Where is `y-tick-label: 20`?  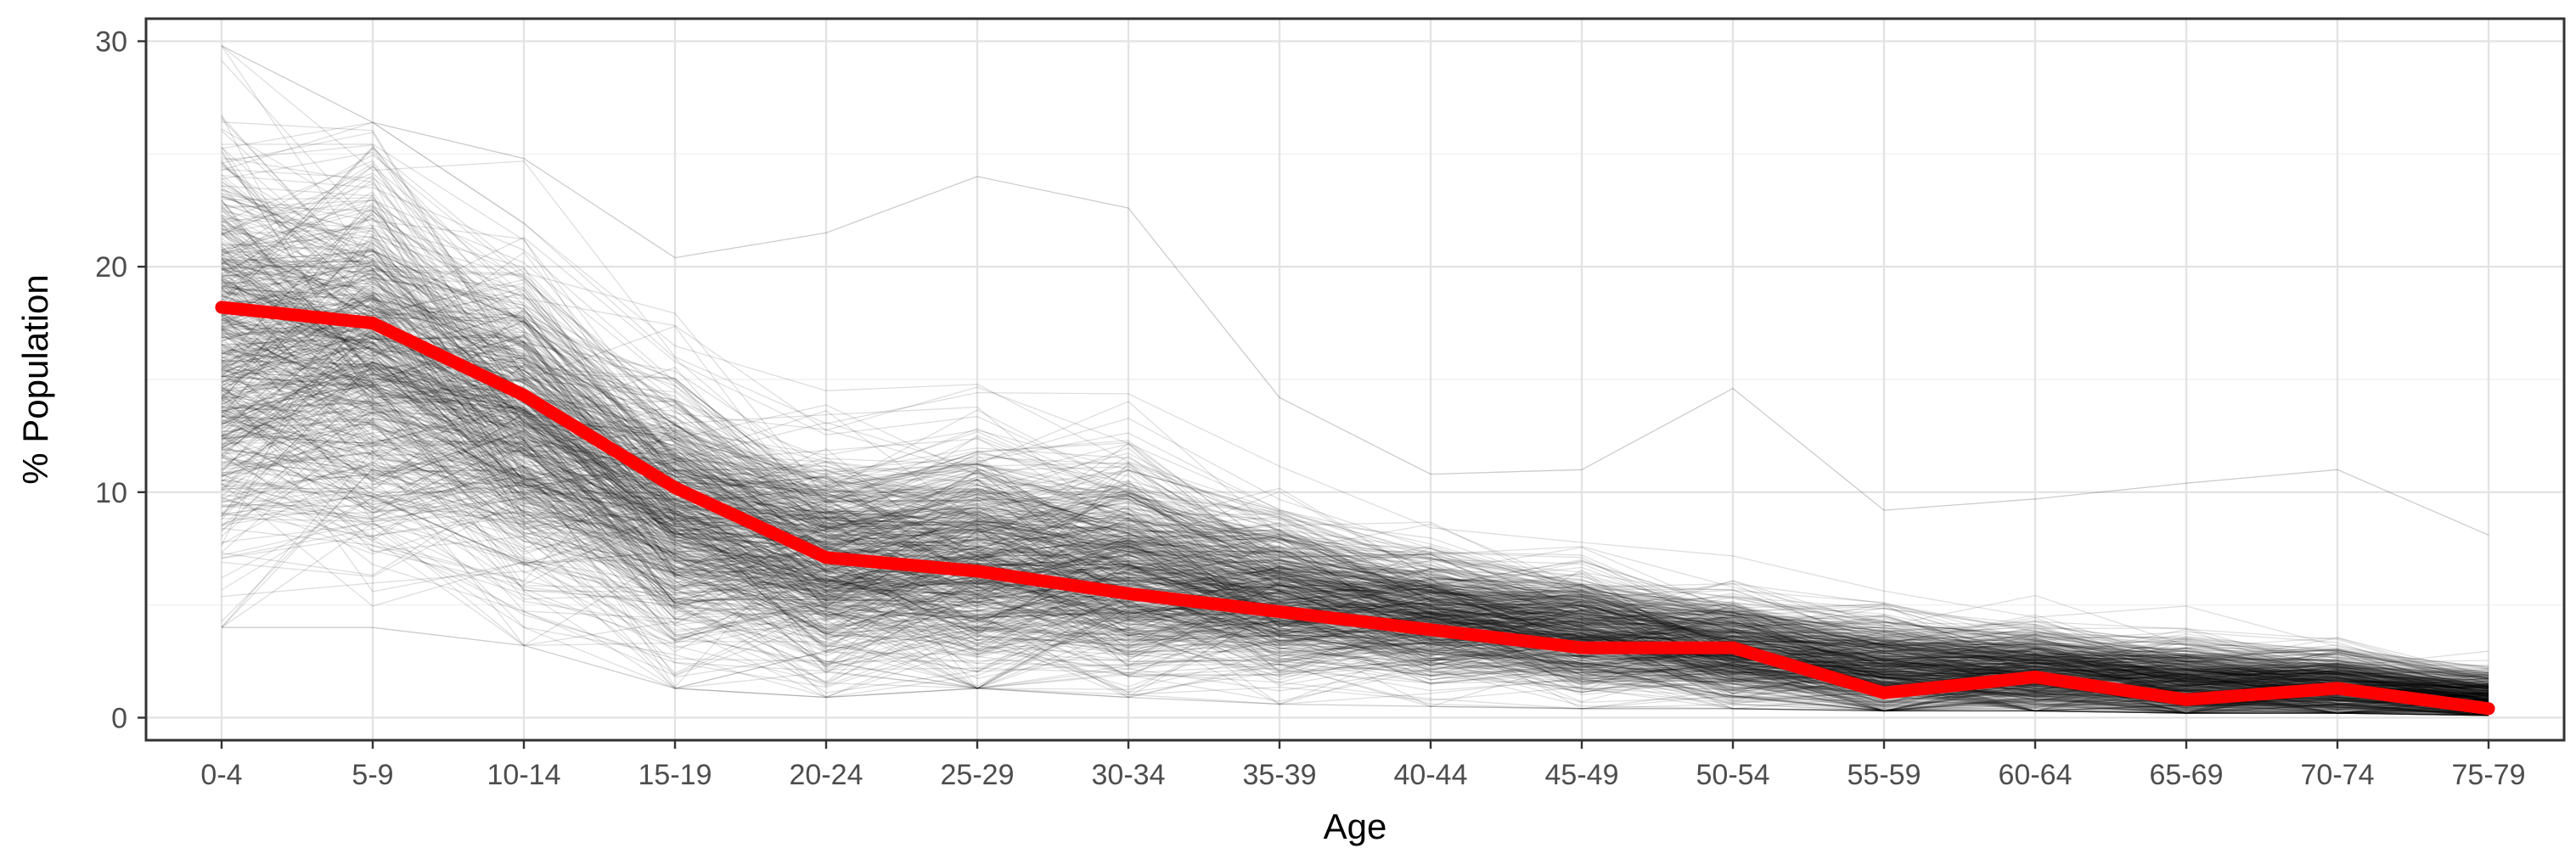 y-tick-label: 20 is located at coordinates (111, 267).